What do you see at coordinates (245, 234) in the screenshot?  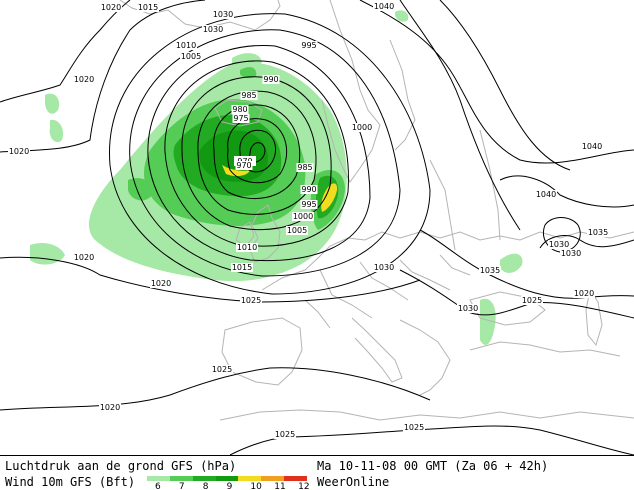 I see `coast-ireland` at bounding box center [245, 234].